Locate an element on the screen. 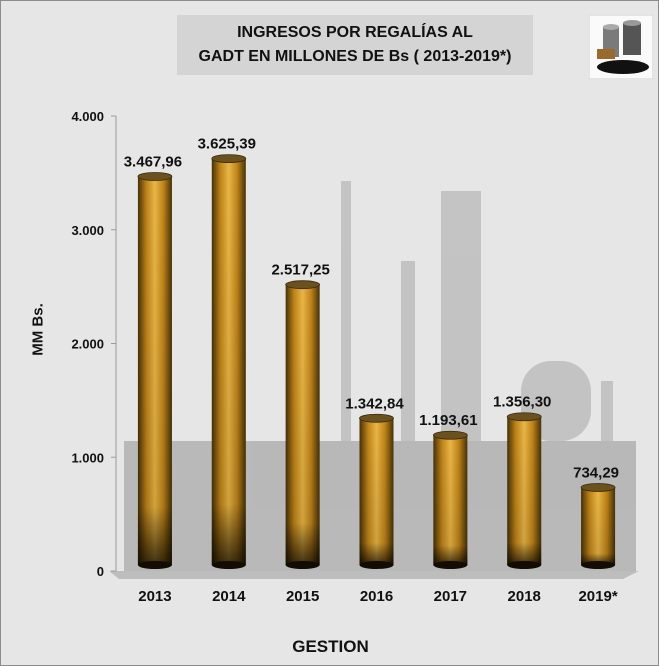  bar-2018 is located at coordinates (524, 490).